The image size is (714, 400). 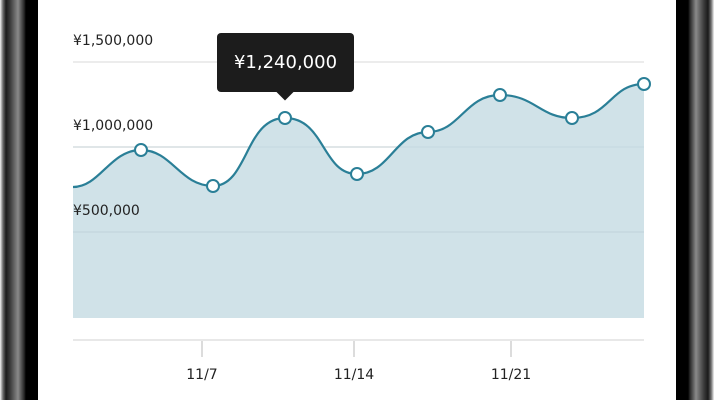 What do you see at coordinates (113, 126) in the screenshot?
I see `y-axis-label: ¥1,000,000` at bounding box center [113, 126].